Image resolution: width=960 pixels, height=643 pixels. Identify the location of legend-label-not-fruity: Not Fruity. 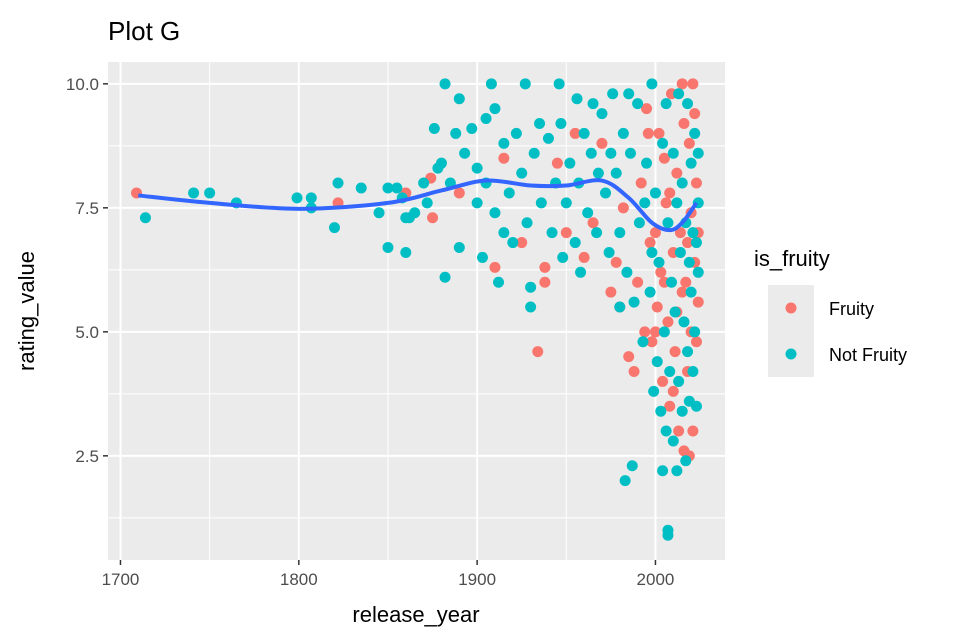
(868, 355).